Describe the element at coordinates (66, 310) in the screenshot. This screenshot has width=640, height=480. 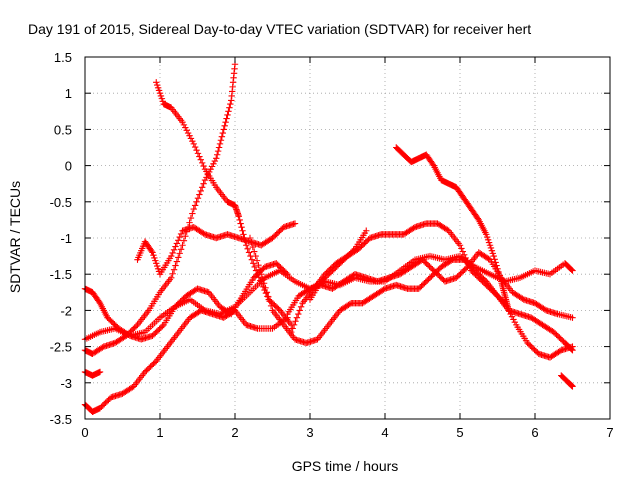
I see `y-tick-label: -2` at that location.